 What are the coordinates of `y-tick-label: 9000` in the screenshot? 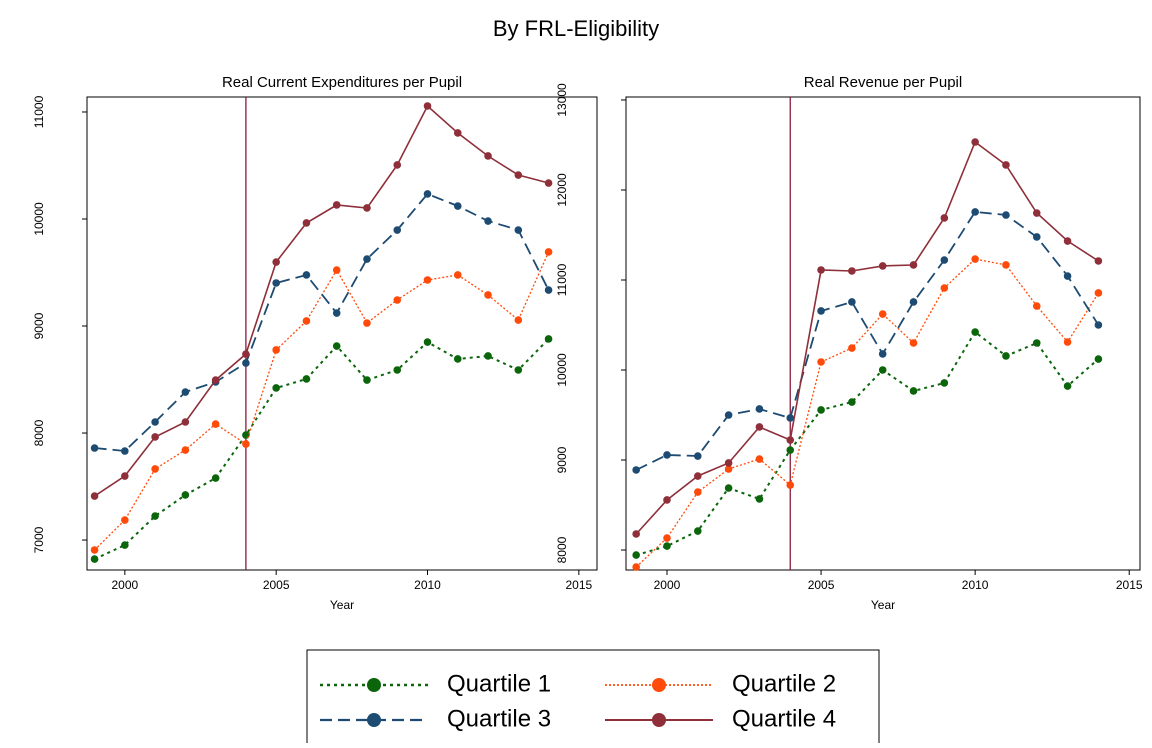 It's located at (39, 325).